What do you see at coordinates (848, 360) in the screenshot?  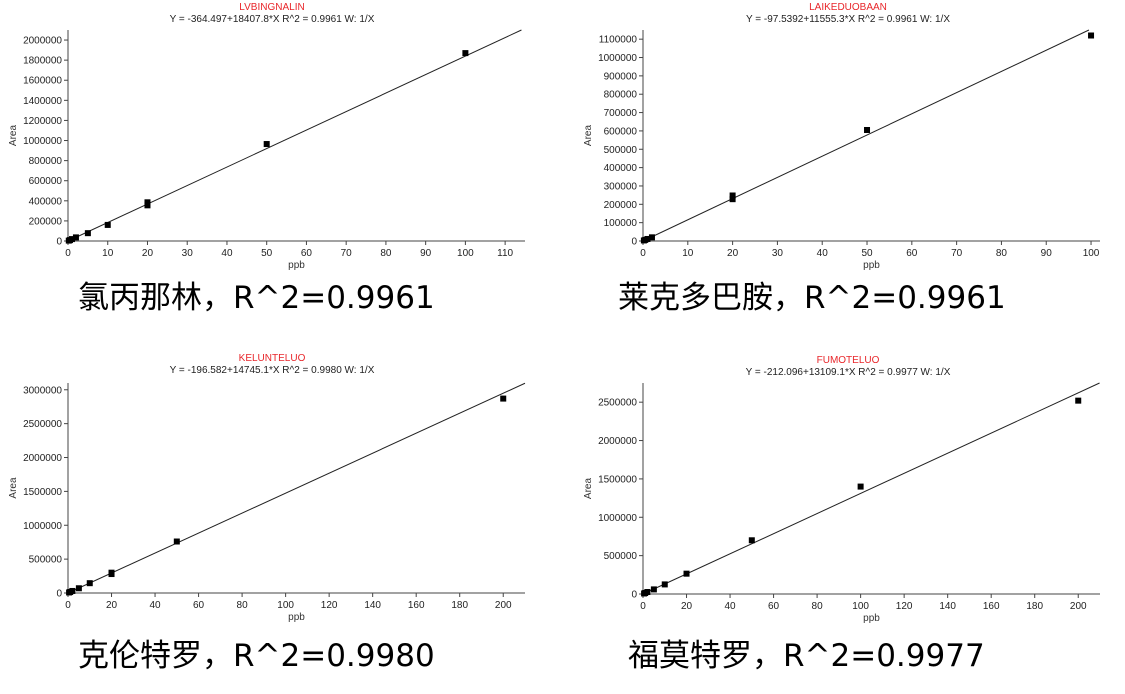 I see `chart-title: FUMOTELUO` at bounding box center [848, 360].